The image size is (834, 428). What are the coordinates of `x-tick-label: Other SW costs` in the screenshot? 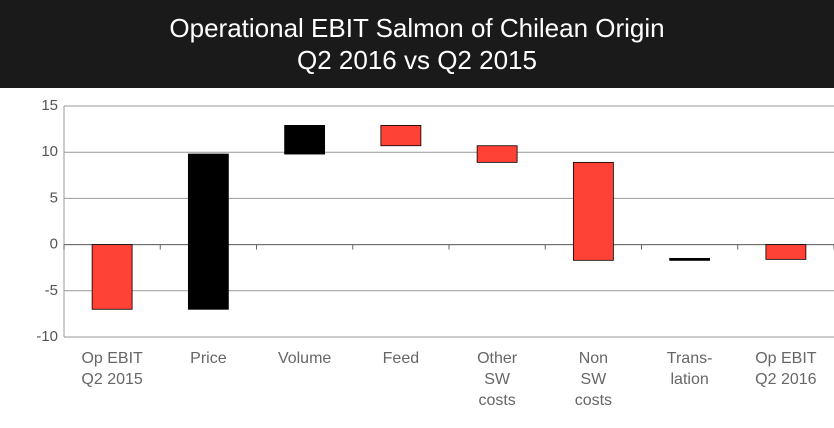 It's located at (497, 379).